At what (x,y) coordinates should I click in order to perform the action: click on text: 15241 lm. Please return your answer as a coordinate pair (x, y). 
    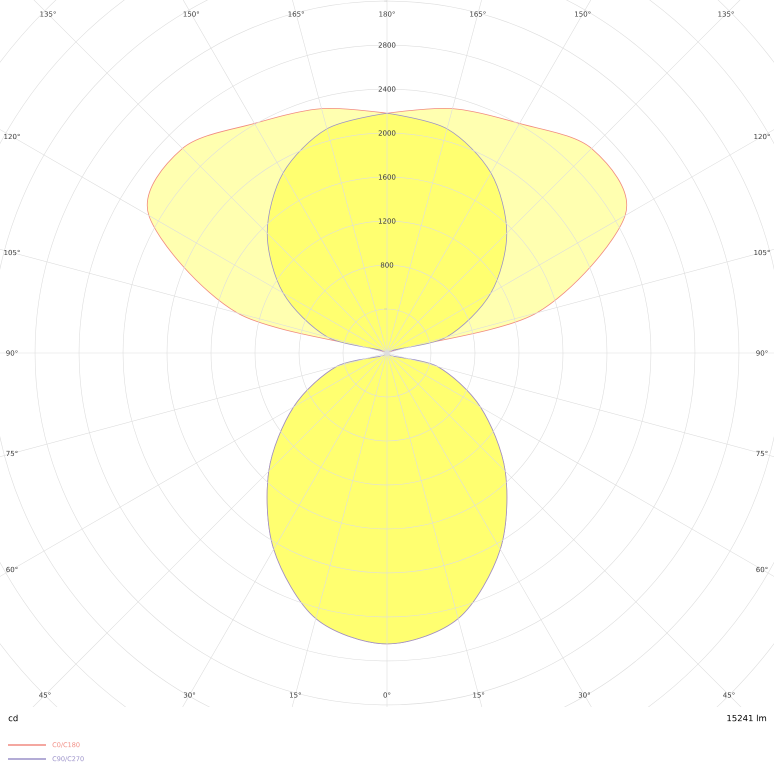
    Looking at the image, I should click on (746, 718).